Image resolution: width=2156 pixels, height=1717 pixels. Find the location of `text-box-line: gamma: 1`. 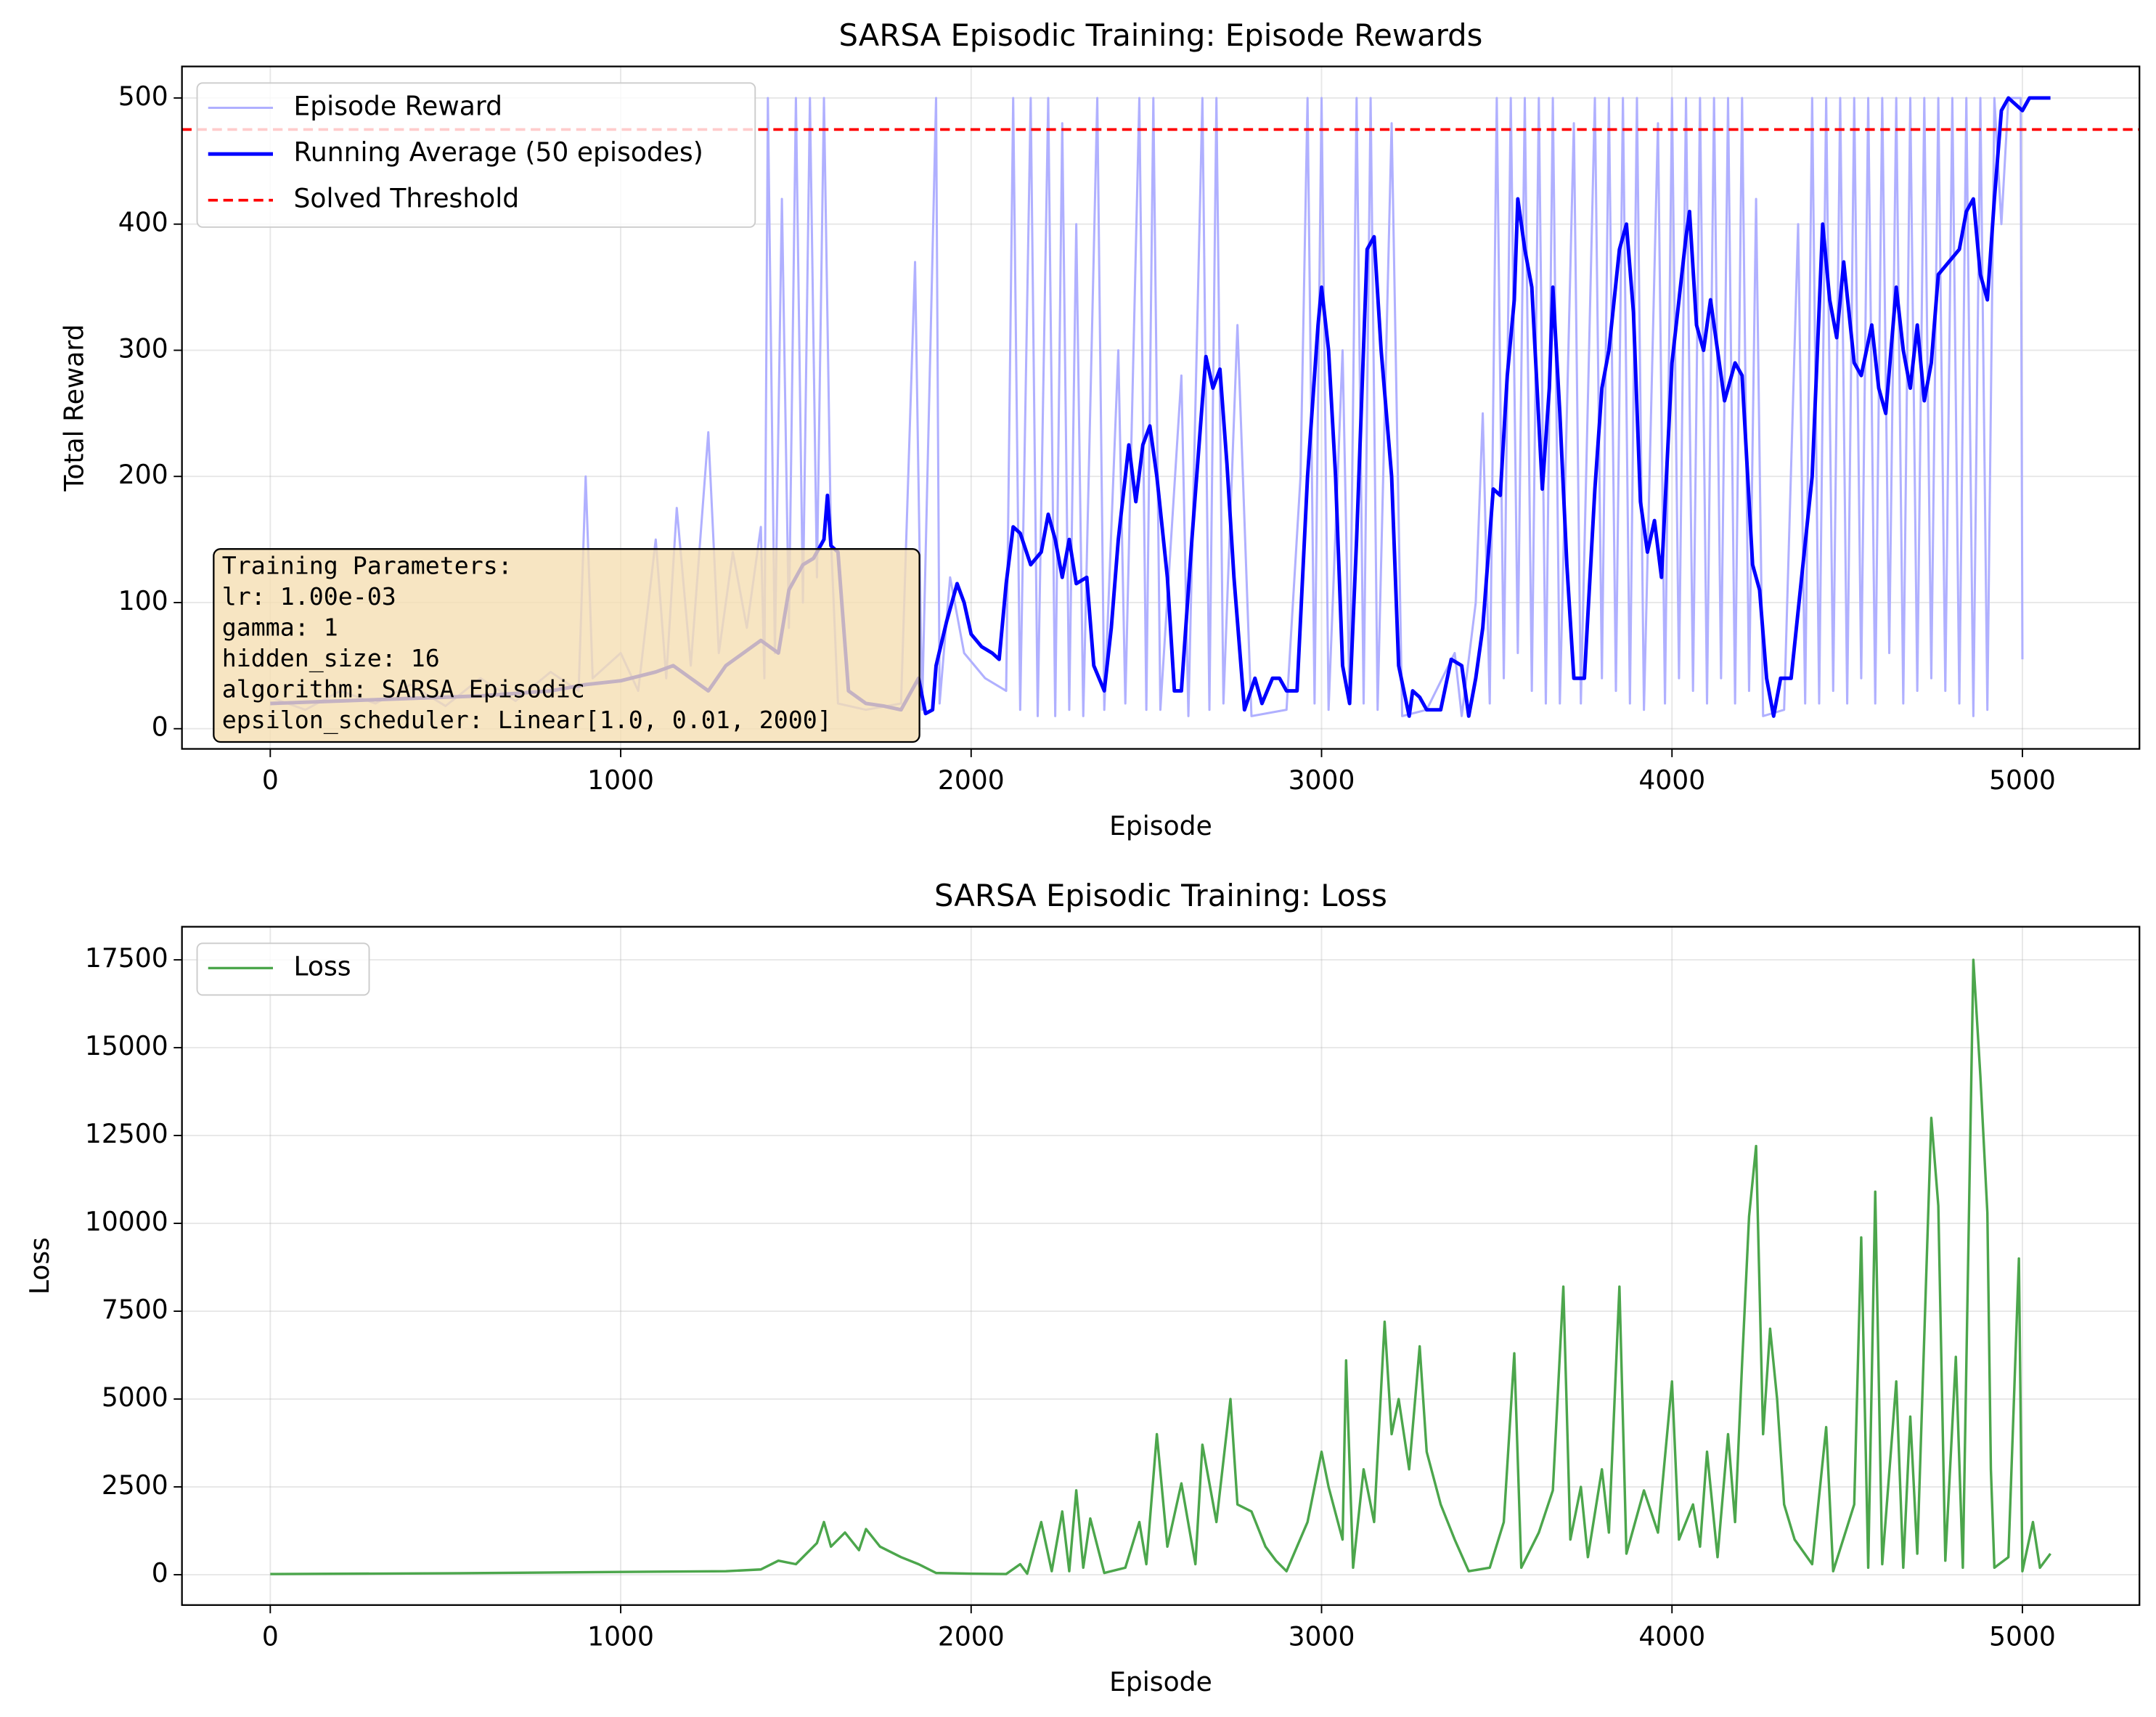

text-box-line: gamma: 1 is located at coordinates (280, 627).